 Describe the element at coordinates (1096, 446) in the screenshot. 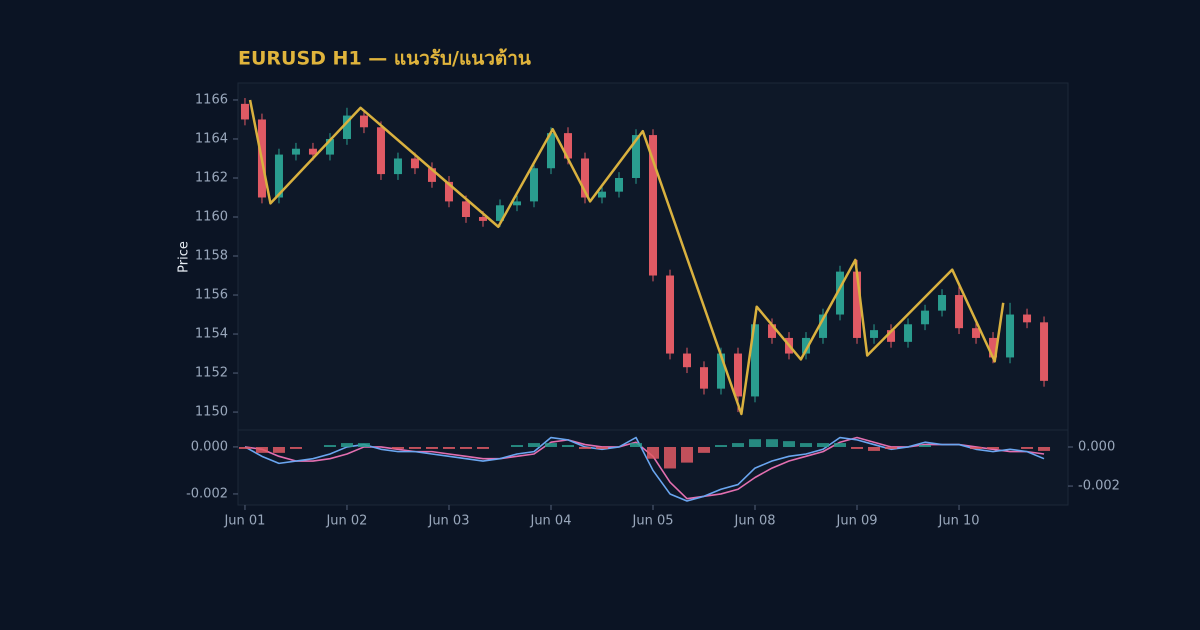

I see `y2-tick-label: 0.000` at that location.